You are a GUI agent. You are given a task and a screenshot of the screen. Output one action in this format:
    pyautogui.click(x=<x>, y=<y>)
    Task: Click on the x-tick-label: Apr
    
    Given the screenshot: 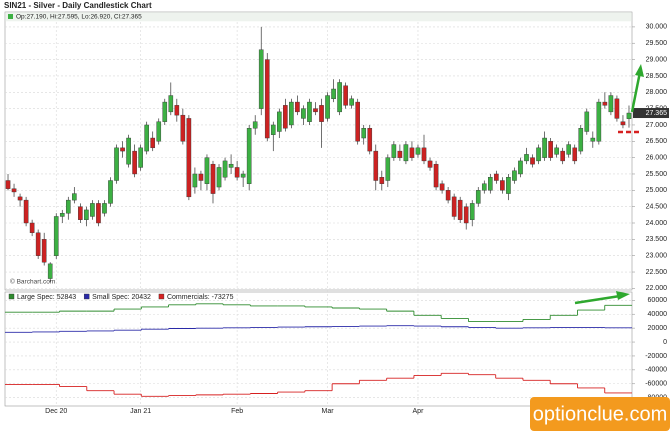 What is the action you would take?
    pyautogui.click(x=419, y=411)
    